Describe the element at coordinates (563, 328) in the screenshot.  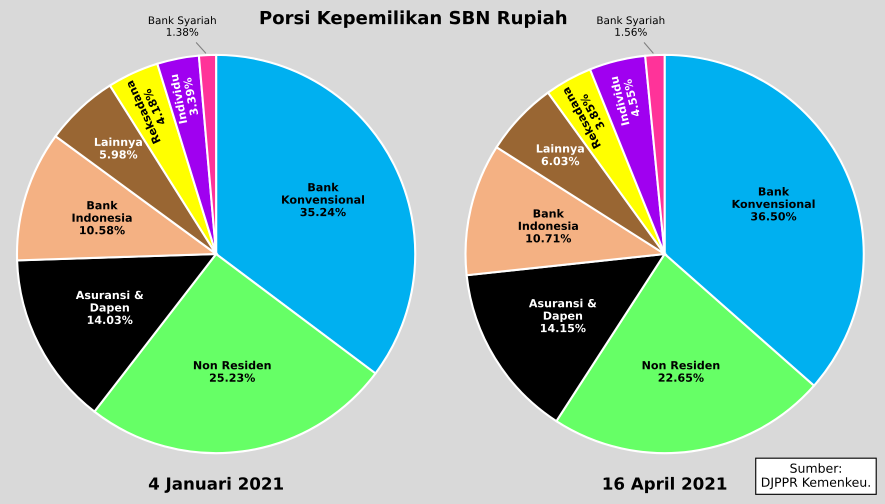
I see `data-label: 14.15%` at that location.